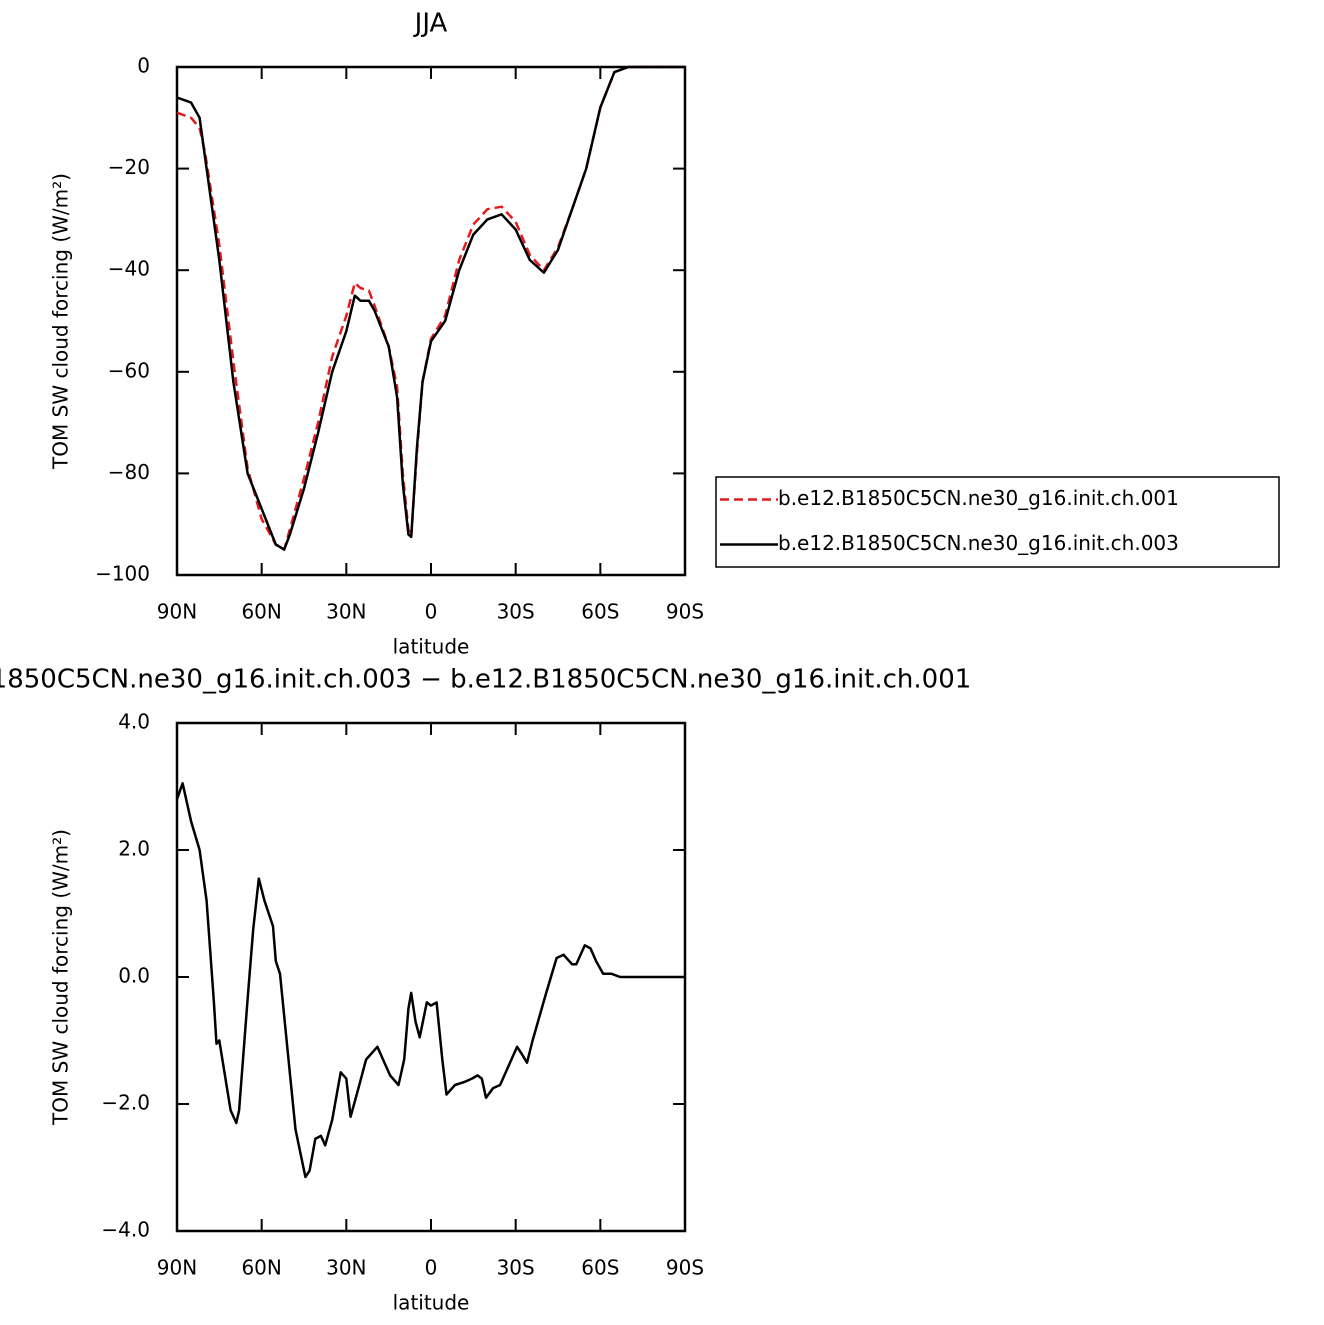  Describe the element at coordinates (129, 167) in the screenshot. I see `y-tick-label: −20` at that location.